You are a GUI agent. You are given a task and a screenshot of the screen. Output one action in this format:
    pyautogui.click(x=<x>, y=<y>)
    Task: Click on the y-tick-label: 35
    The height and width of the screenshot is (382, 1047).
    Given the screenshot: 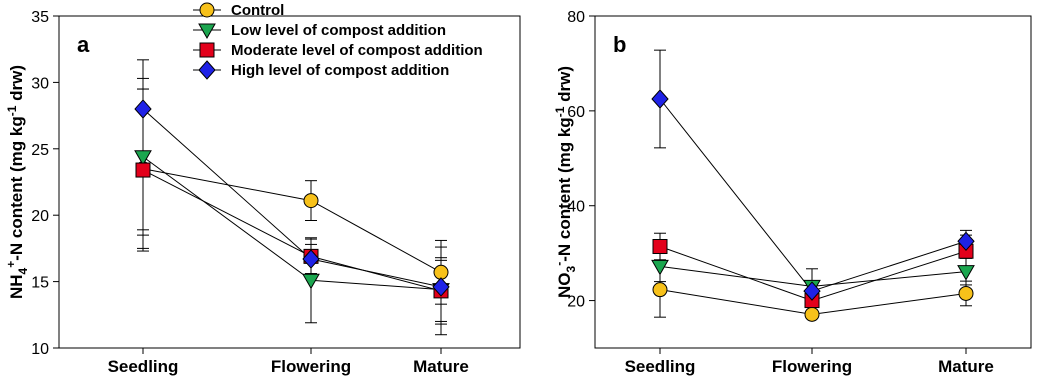 What is the action you would take?
    pyautogui.click(x=40, y=17)
    